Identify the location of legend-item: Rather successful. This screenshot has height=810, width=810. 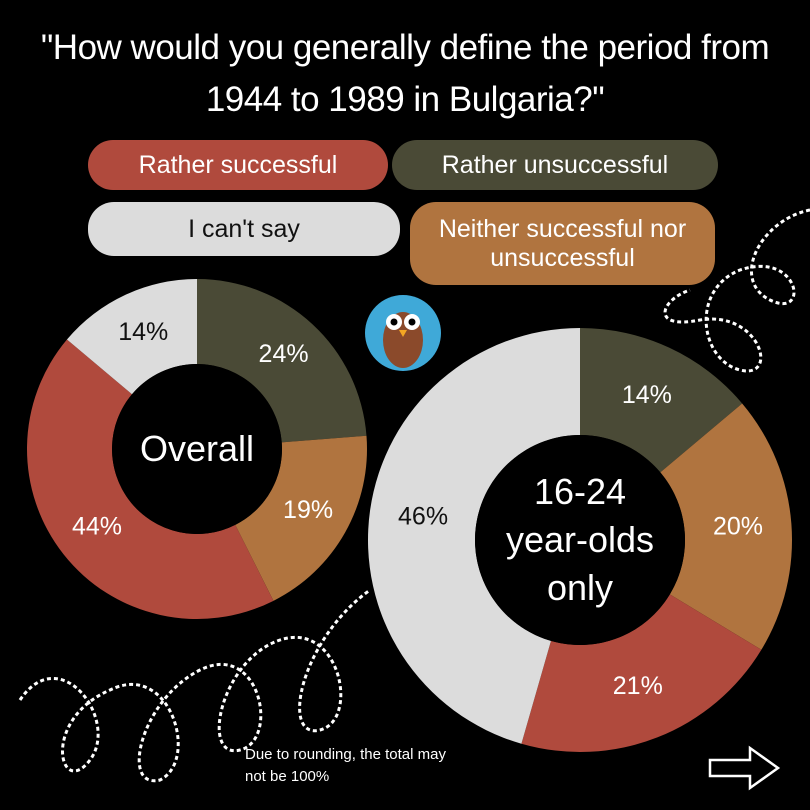
(238, 165).